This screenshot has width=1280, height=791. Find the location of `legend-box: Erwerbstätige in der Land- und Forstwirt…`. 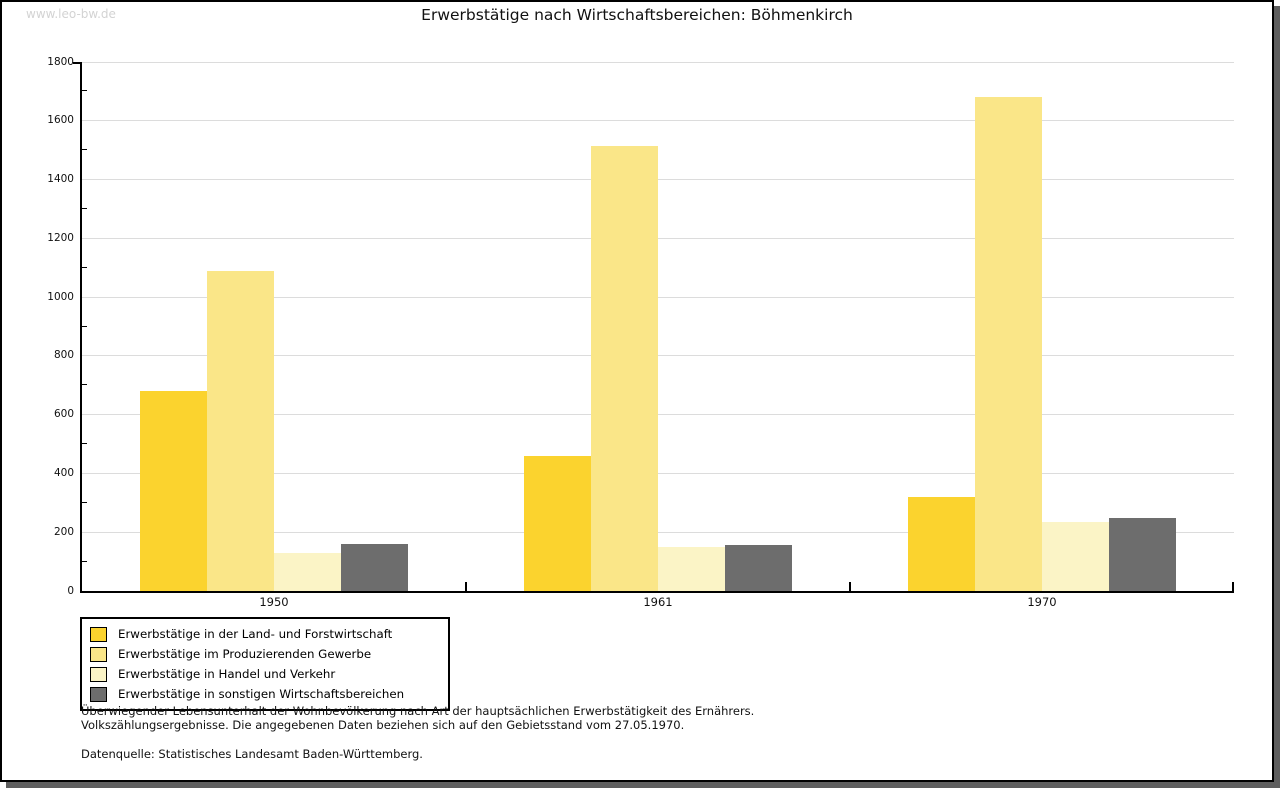

legend-box: Erwerbstätige in der Land- und Forstwirt… is located at coordinates (265, 664).